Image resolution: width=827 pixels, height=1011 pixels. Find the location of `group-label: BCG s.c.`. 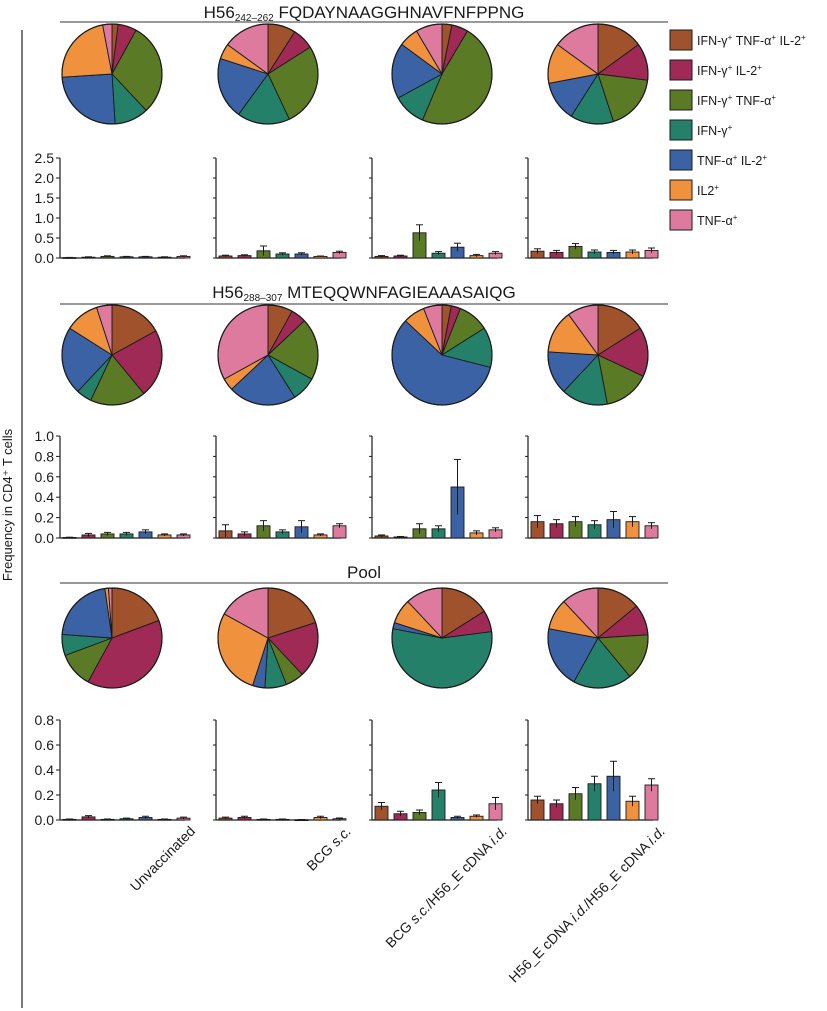

group-label: BCG s.c. is located at coordinates (328, 848).